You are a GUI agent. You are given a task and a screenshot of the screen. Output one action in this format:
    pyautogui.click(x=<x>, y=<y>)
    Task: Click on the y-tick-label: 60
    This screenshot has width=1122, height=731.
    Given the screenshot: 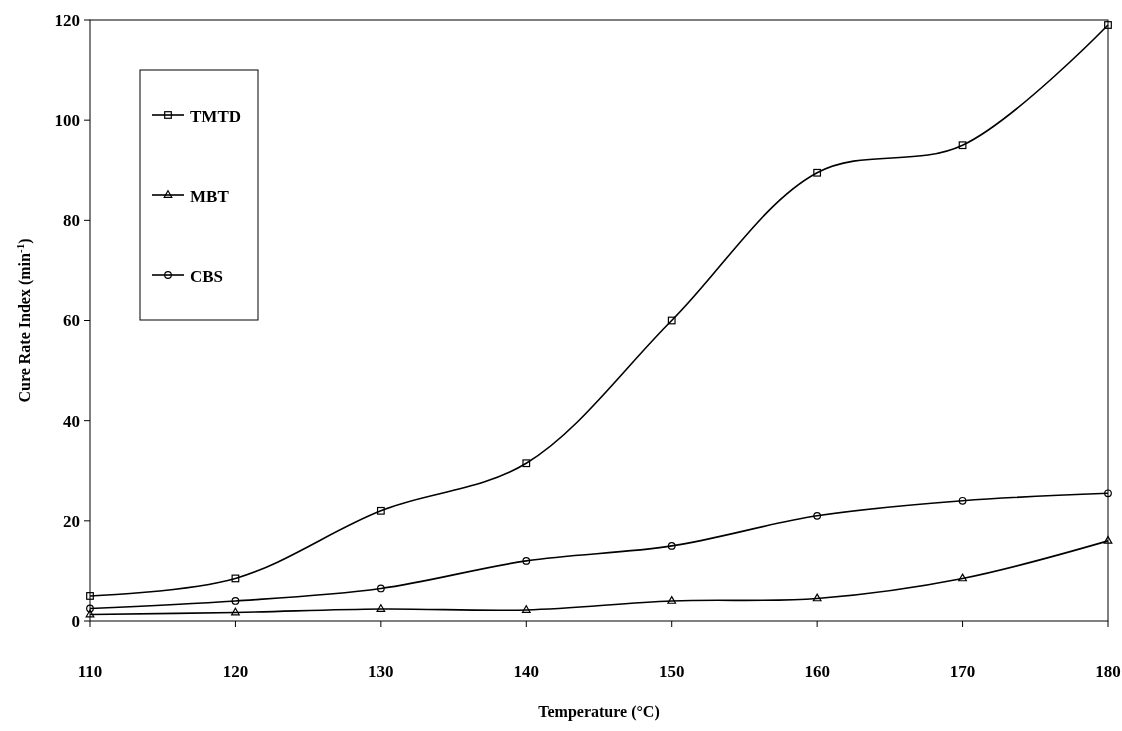 What is the action you would take?
    pyautogui.click(x=71, y=321)
    